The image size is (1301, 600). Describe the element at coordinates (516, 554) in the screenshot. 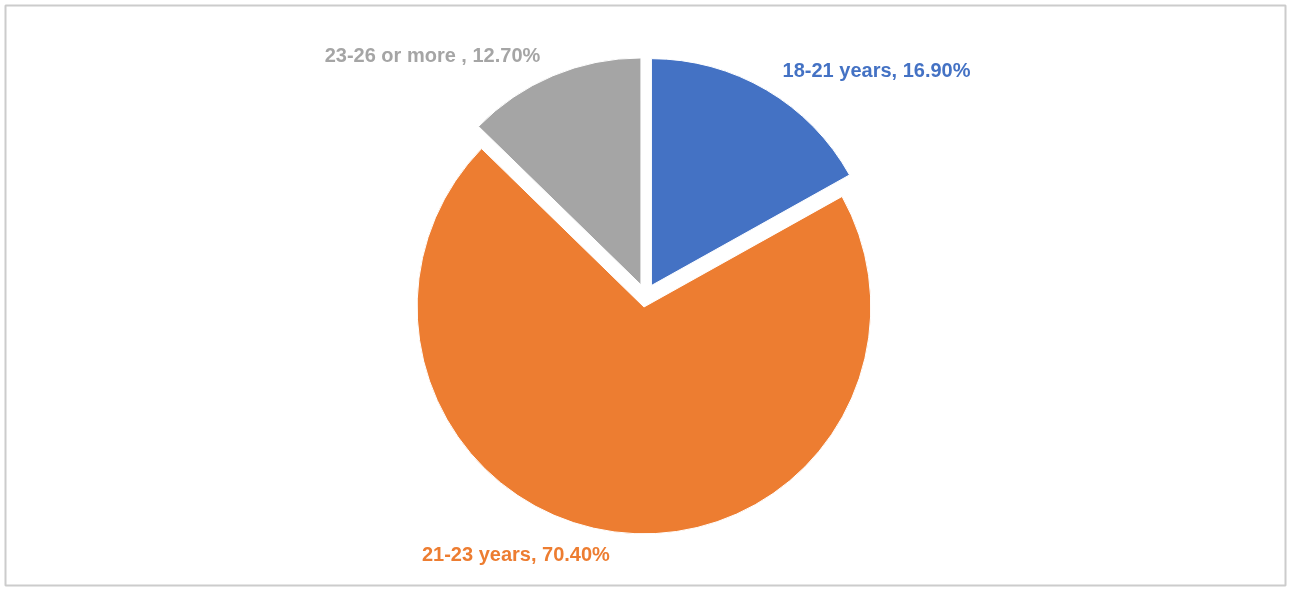

I see `slice-label: 21-23 years, 70.40%` at that location.